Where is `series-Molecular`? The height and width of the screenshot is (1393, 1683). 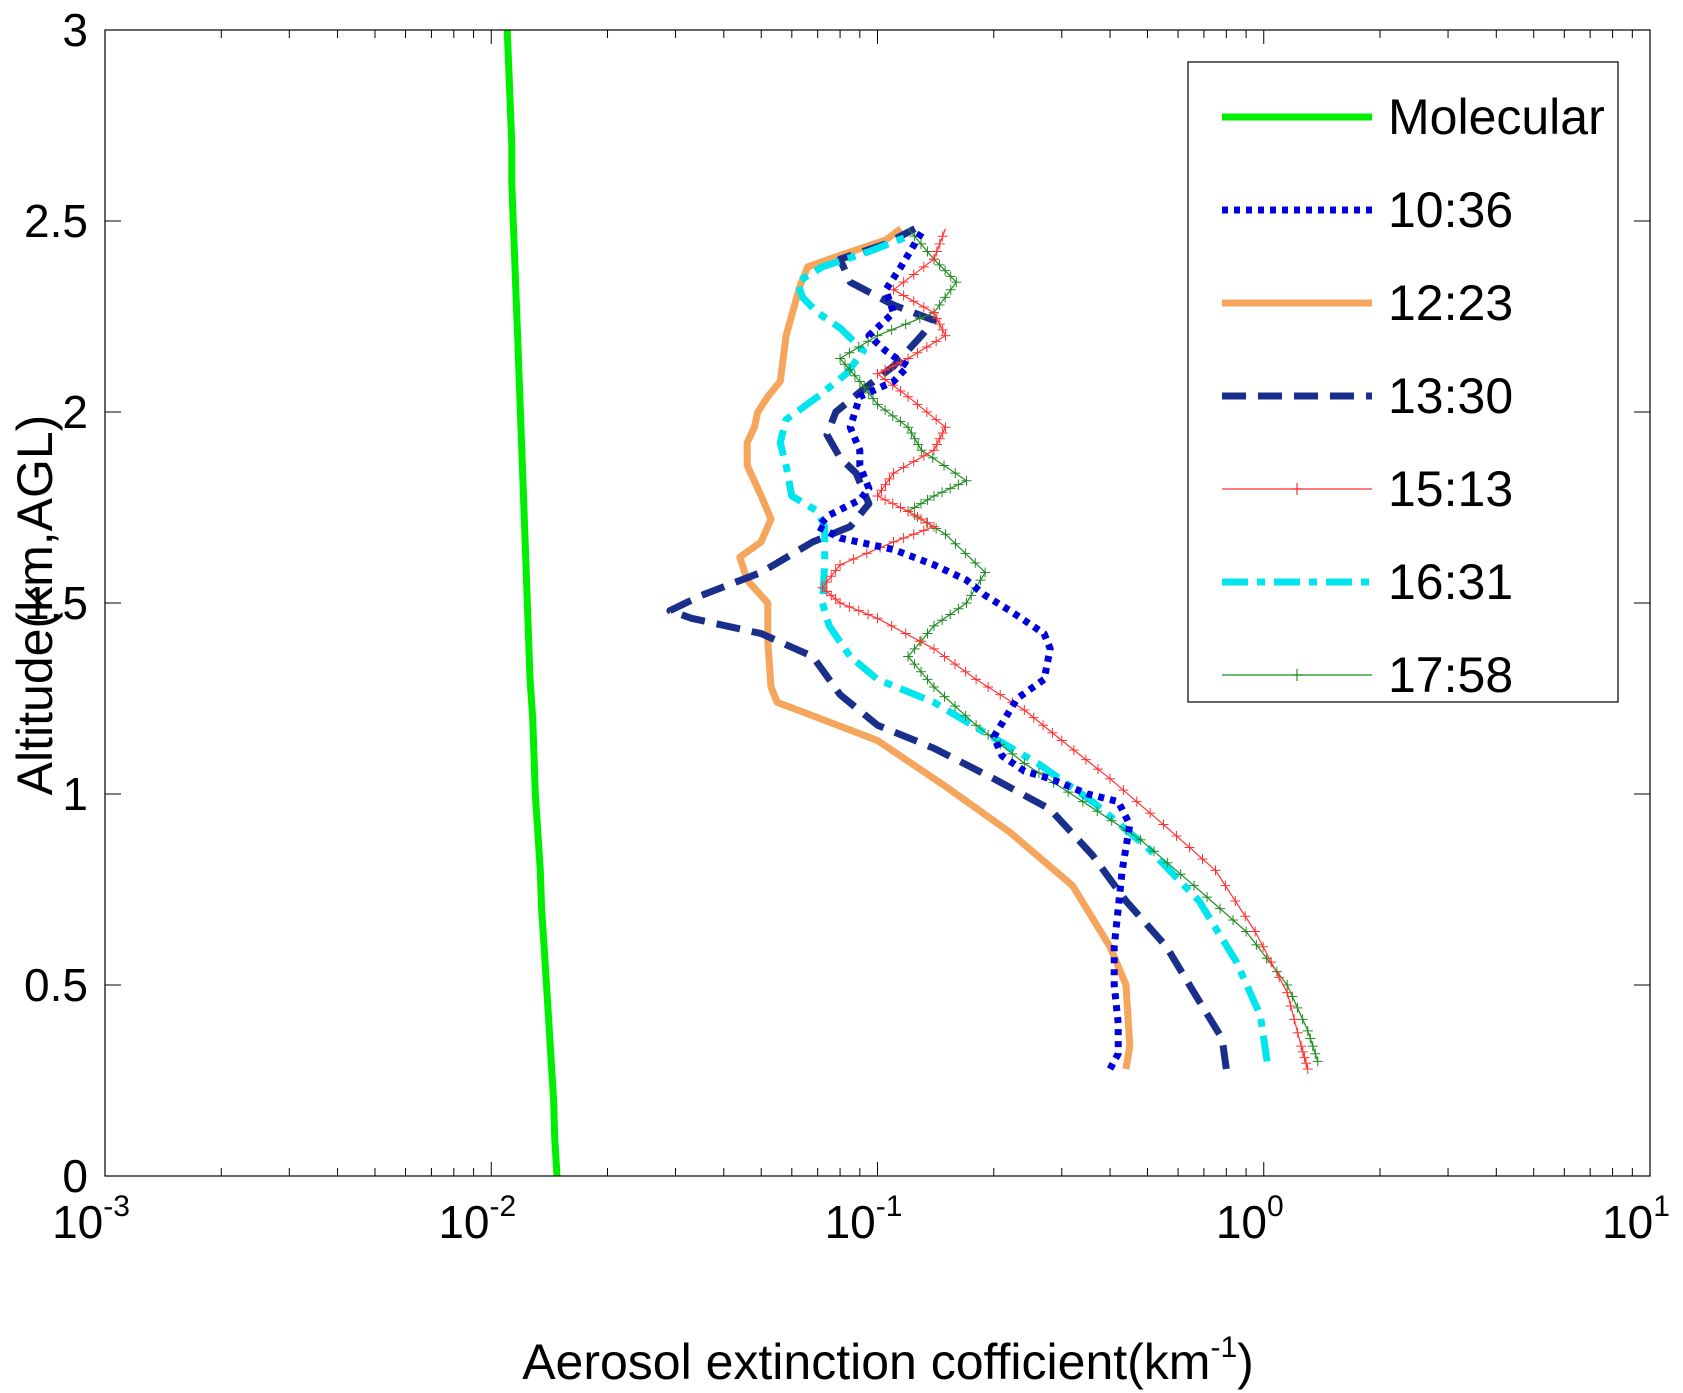 series-Molecular is located at coordinates (532, 603).